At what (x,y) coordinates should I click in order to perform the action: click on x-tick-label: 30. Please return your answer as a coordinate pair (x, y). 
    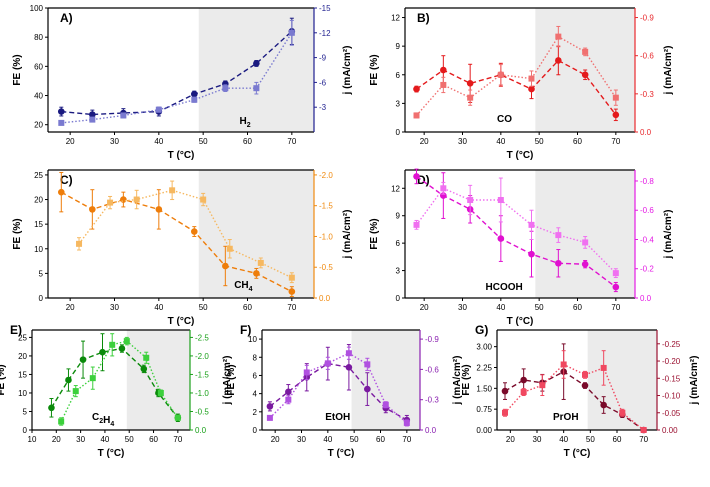
    Looking at the image, I should click on (114, 141).